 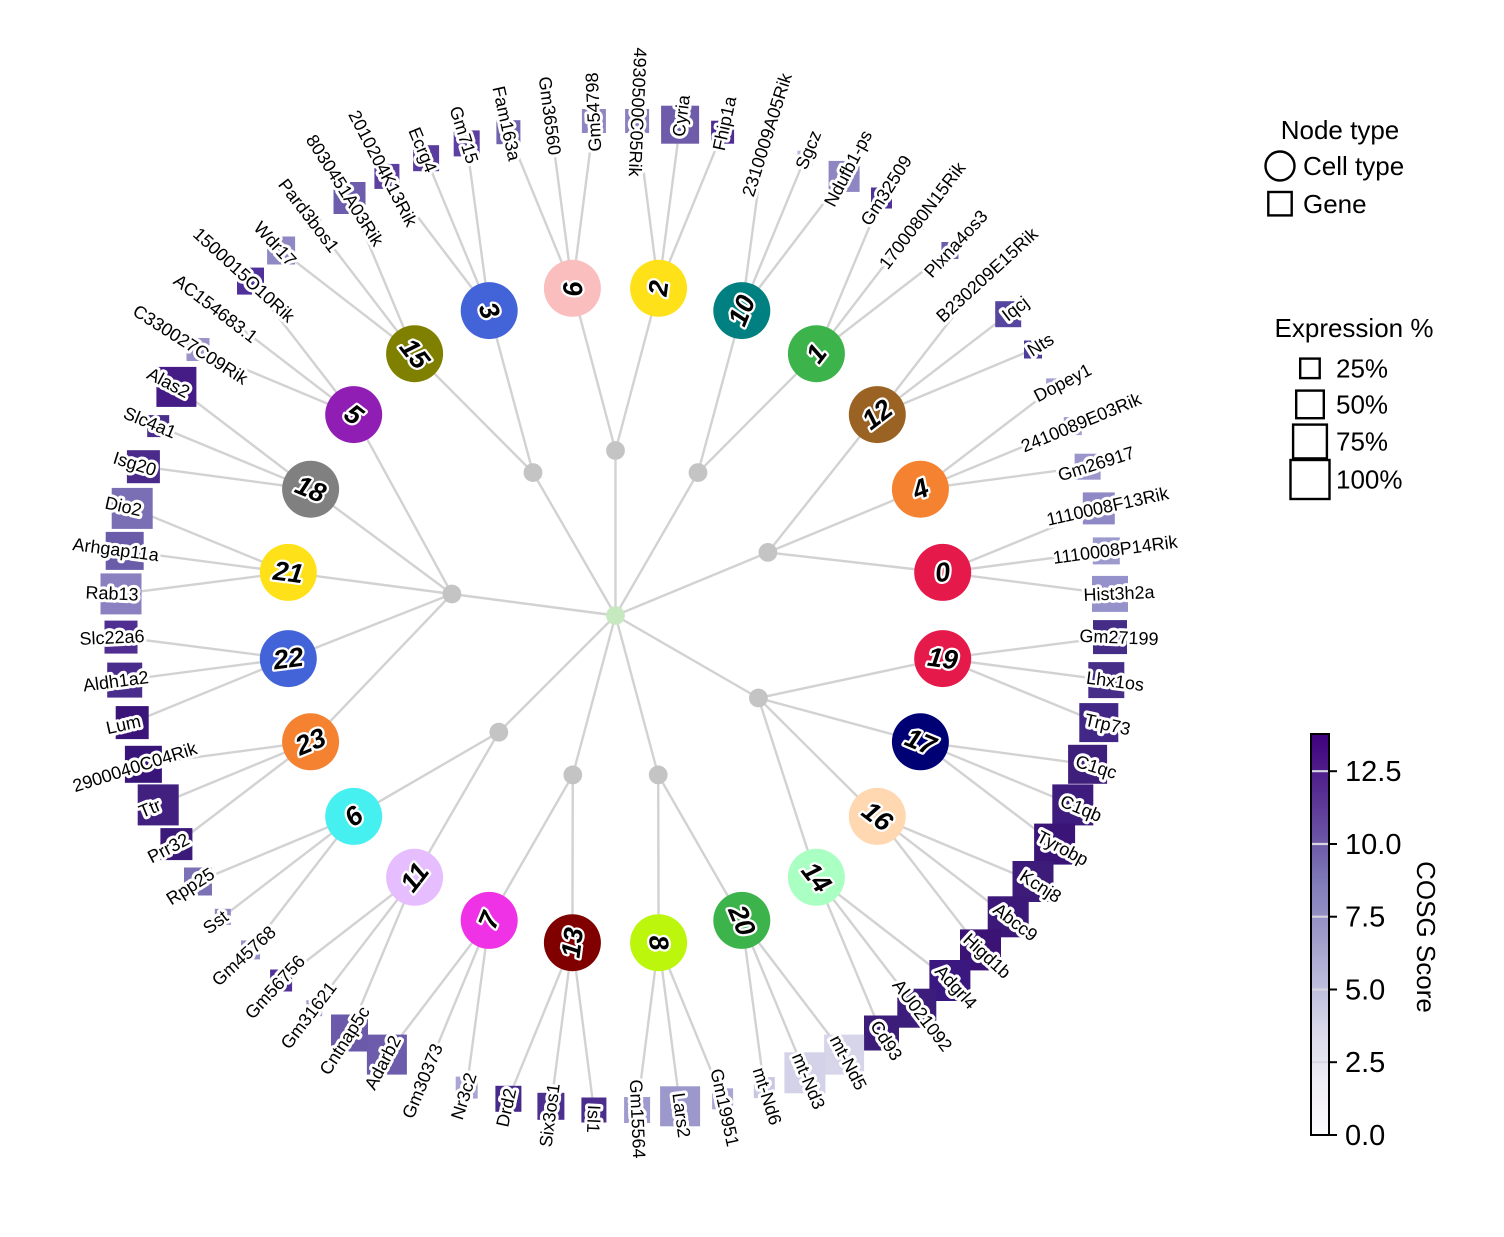 I want to click on svg-text: 12.5, so click(x=1373, y=772).